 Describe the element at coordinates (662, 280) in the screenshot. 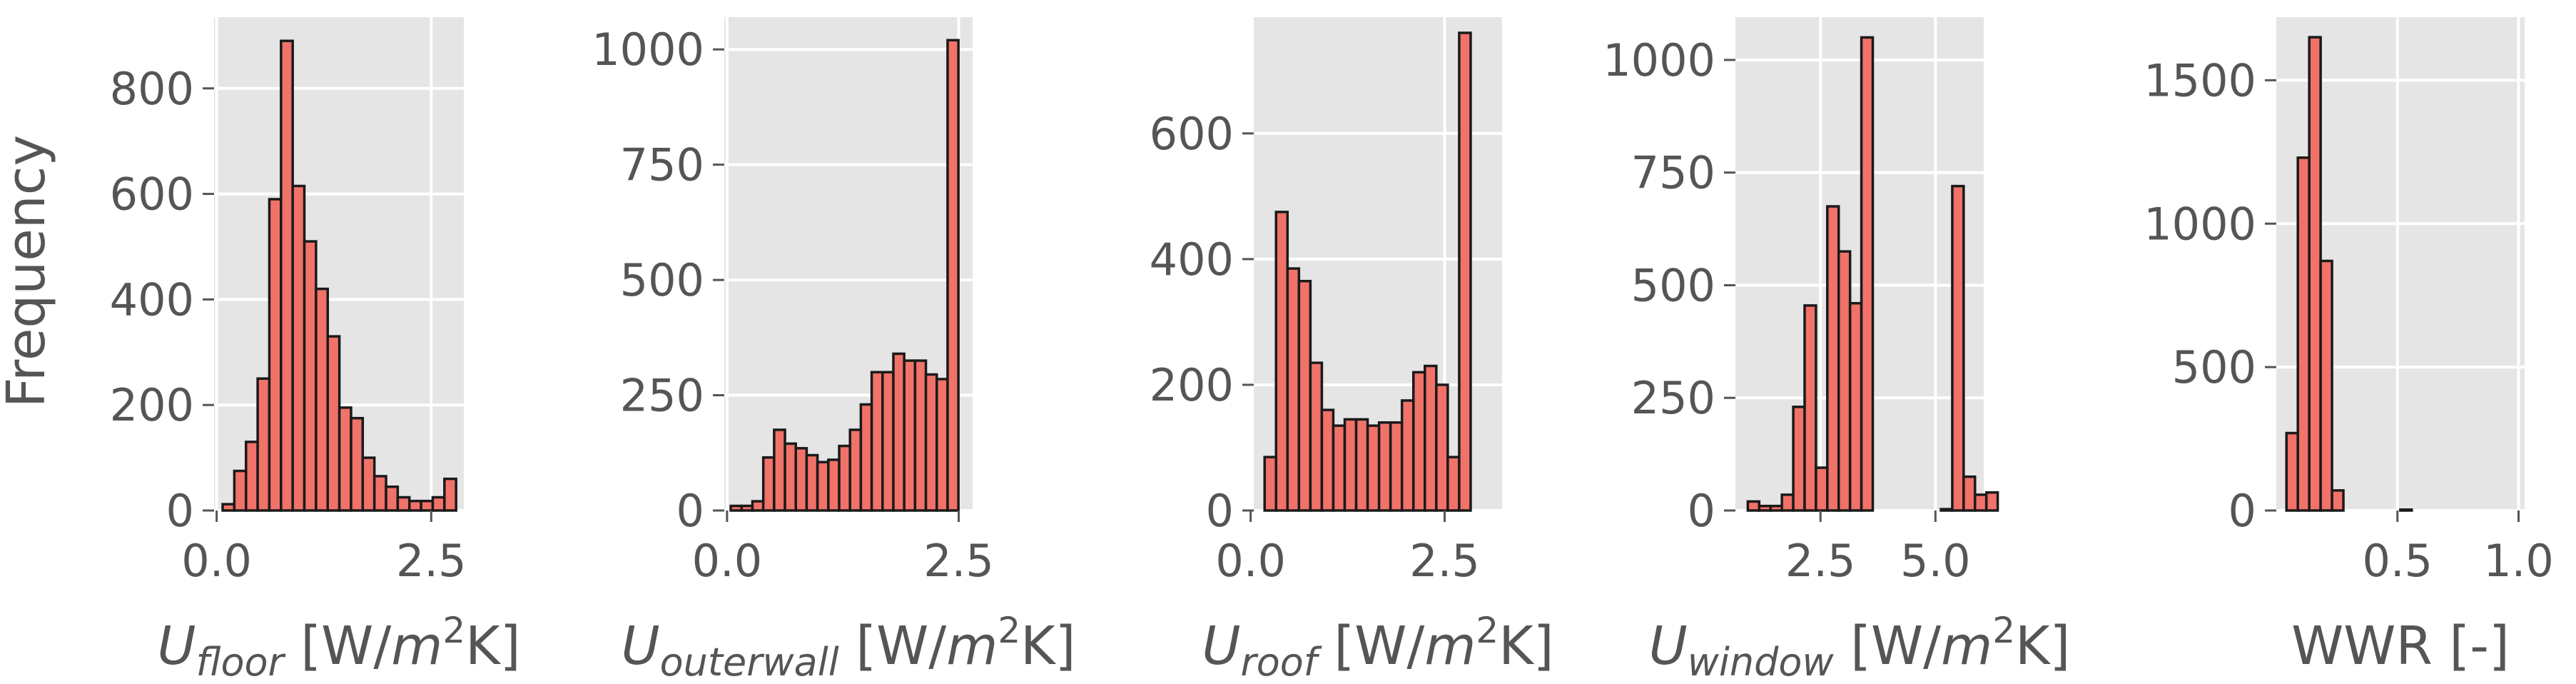

I see `y-tick-label: 500` at that location.